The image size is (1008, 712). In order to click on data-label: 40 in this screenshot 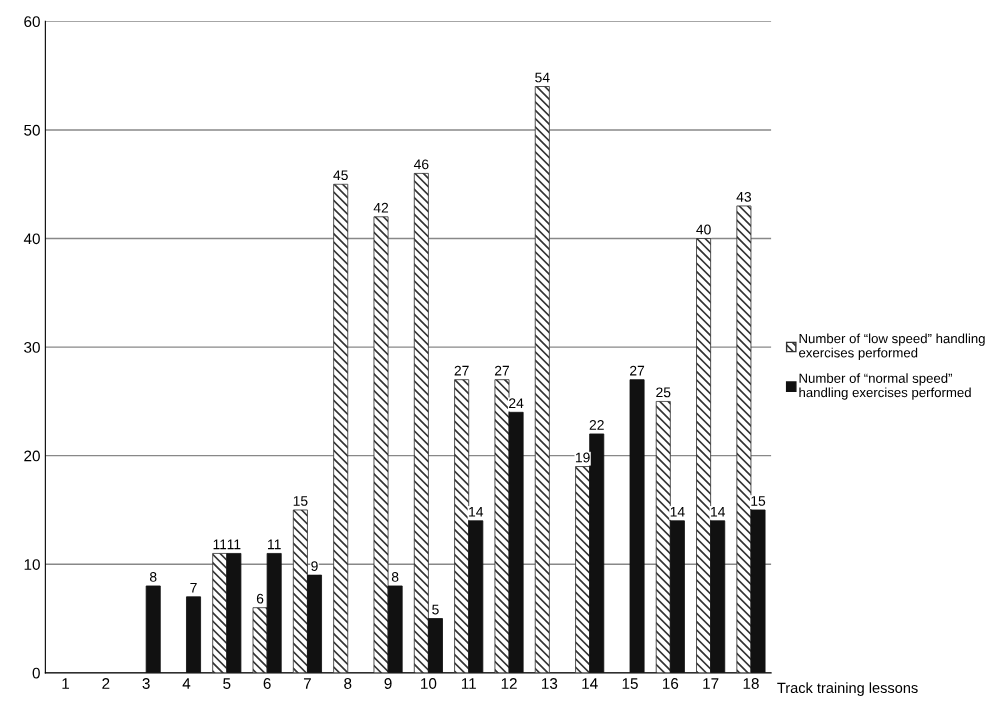, I will do `click(703, 229)`.